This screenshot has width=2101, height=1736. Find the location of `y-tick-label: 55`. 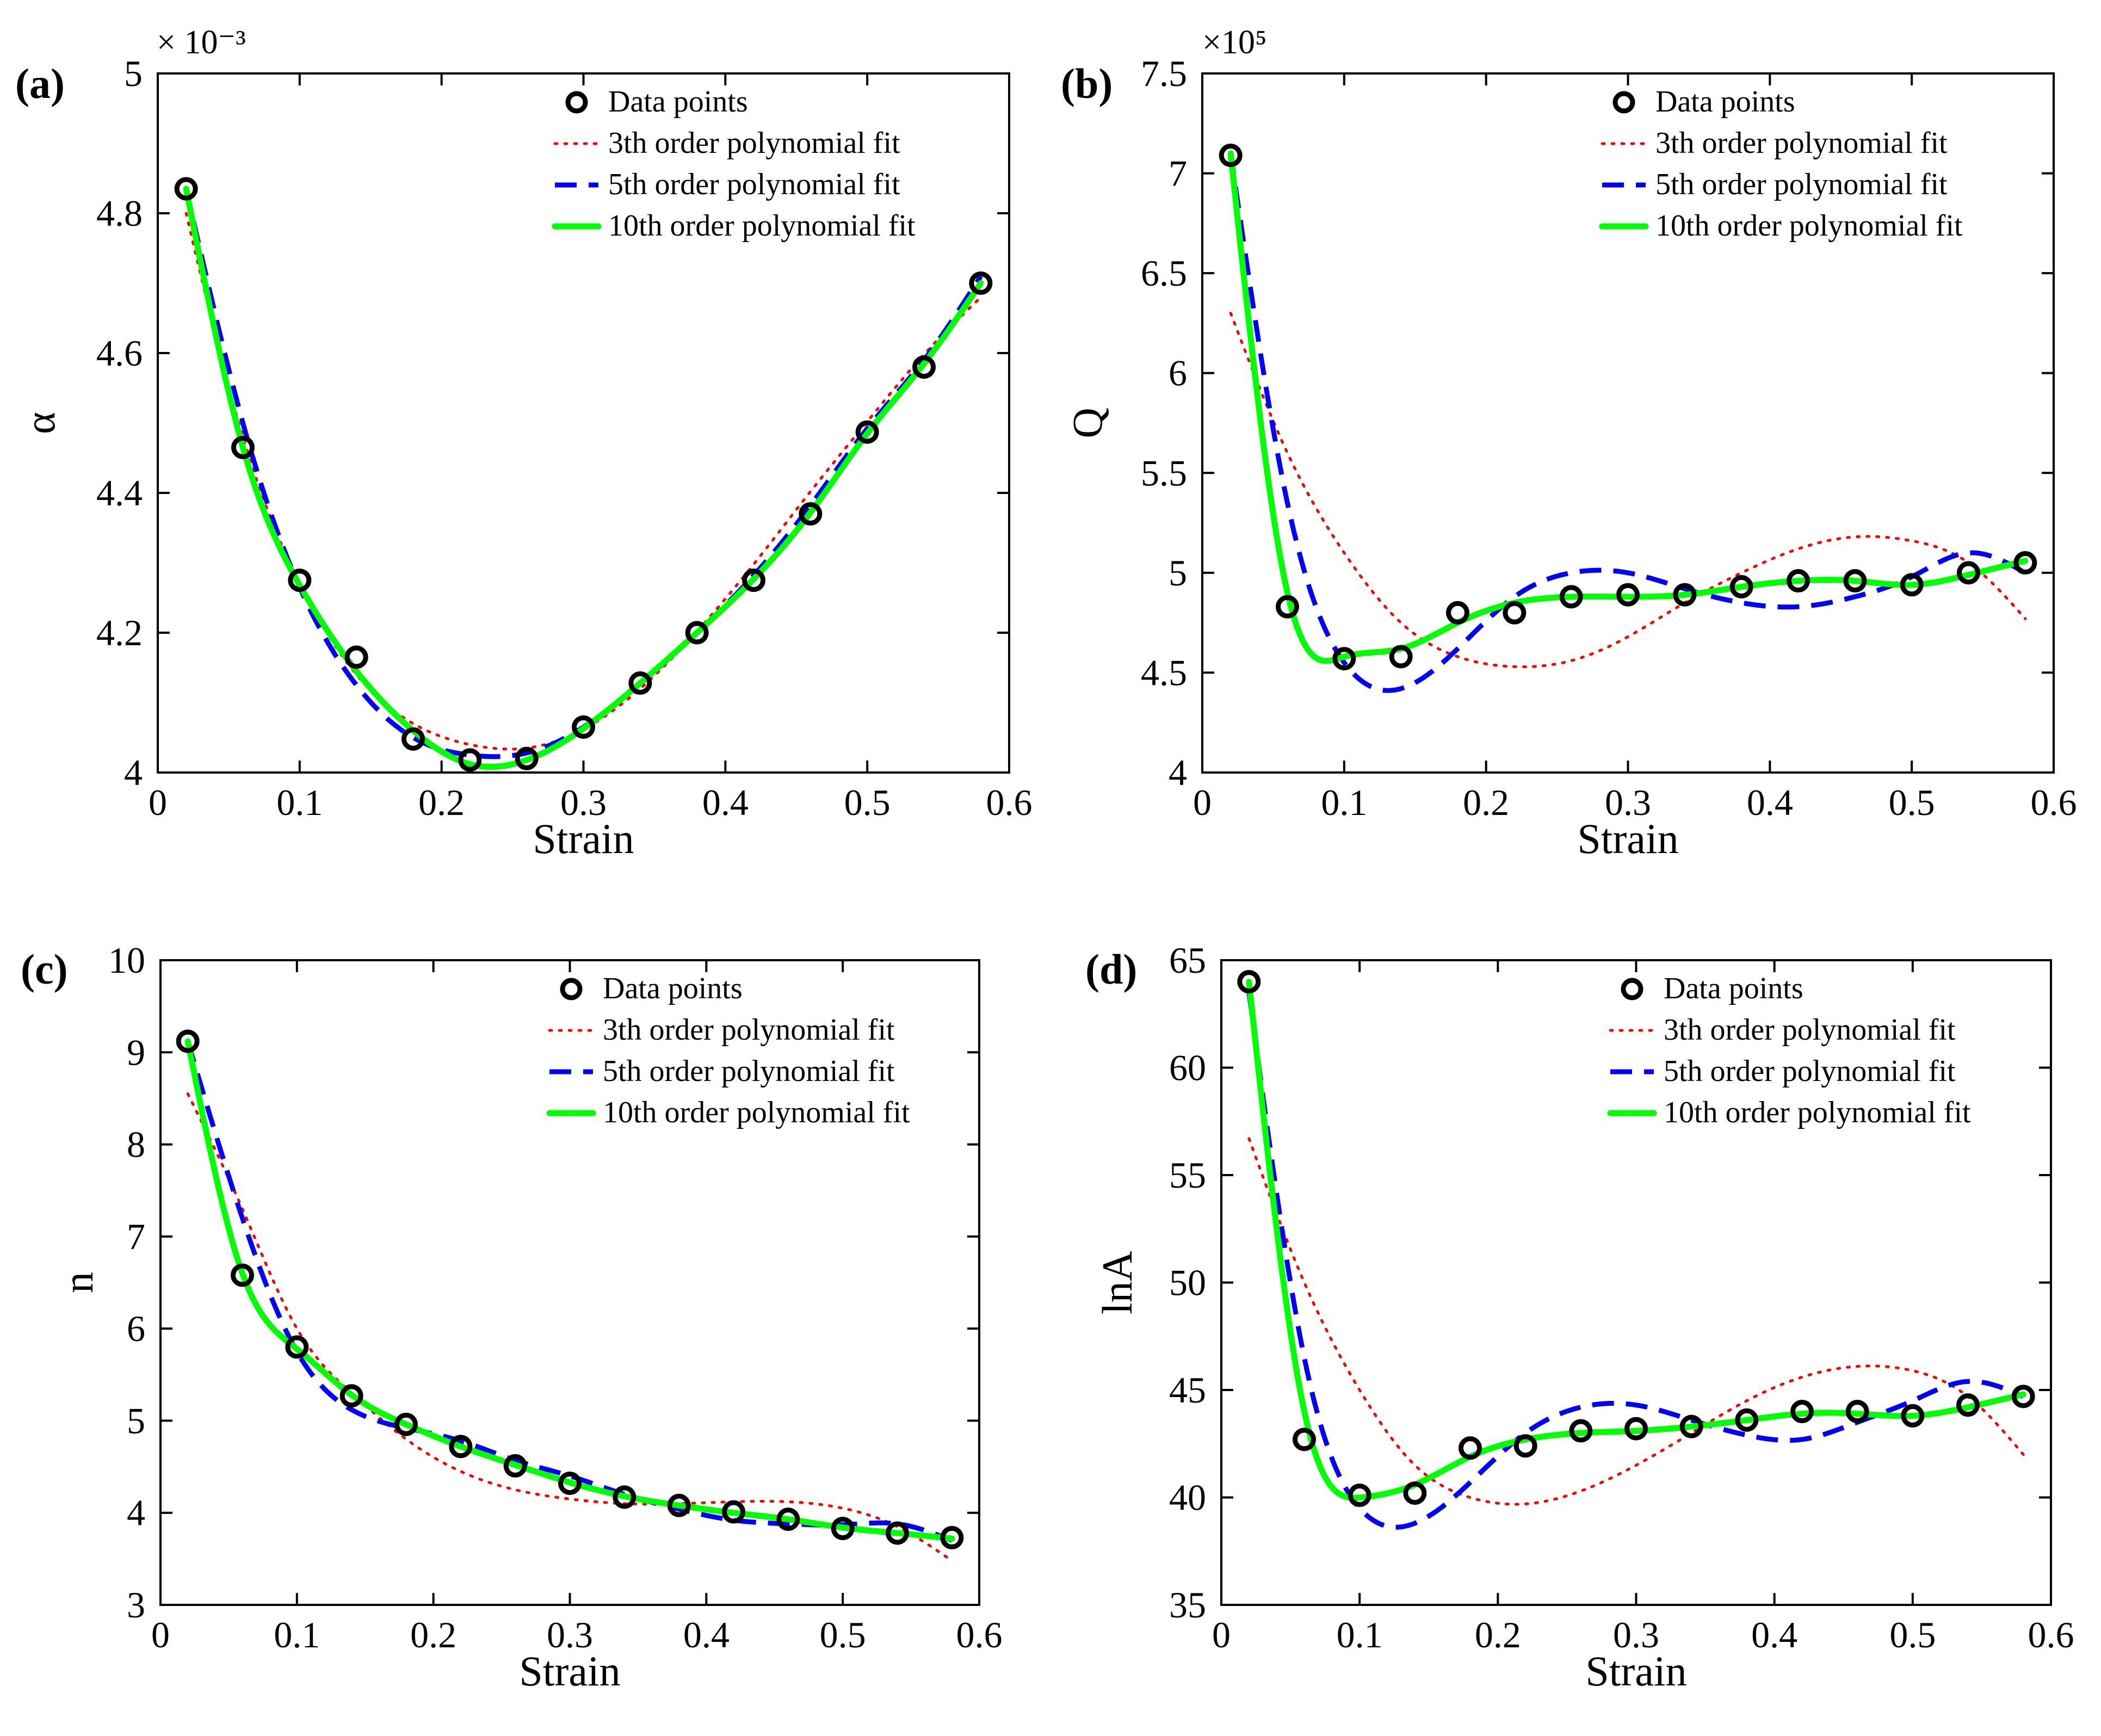

y-tick-label: 55 is located at coordinates (1187, 1175).